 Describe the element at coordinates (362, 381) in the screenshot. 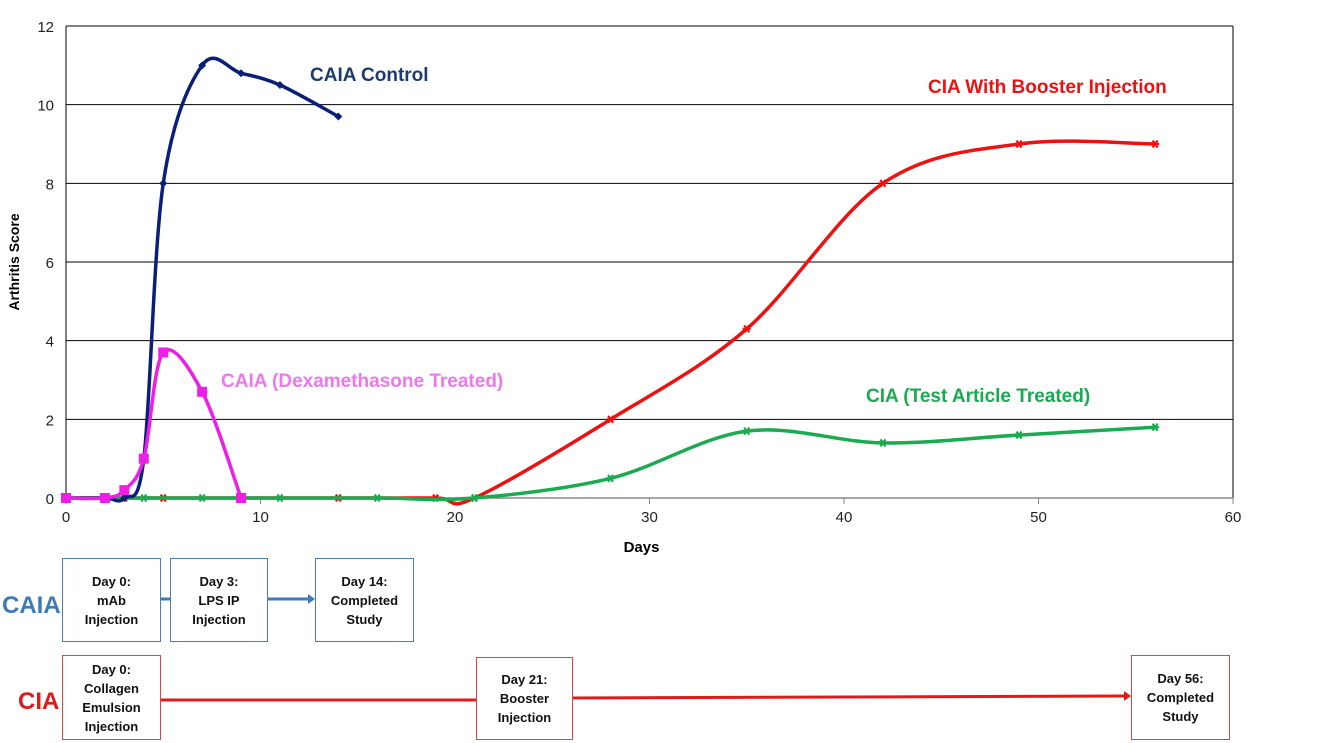

I see `series-label: CAIA (Dexamethasone Treated)` at that location.